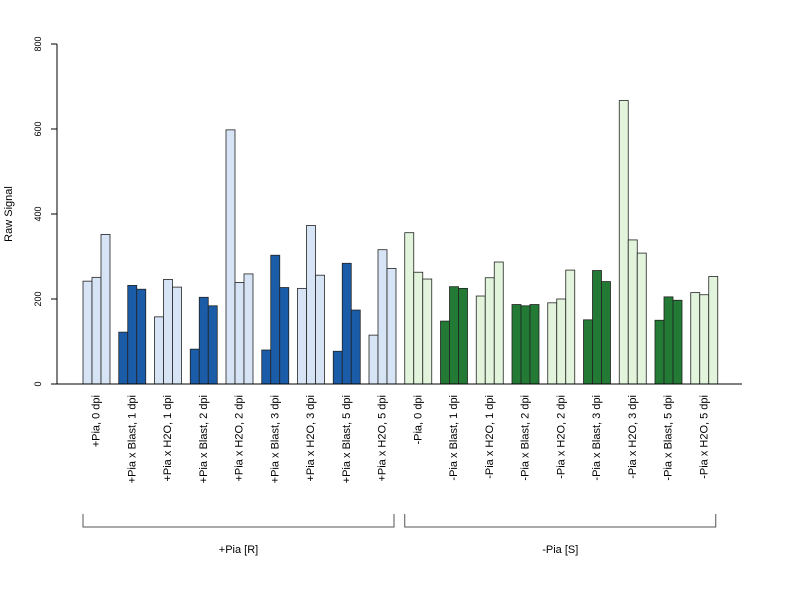 This screenshot has width=800, height=600. Describe the element at coordinates (704, 437) in the screenshot. I see `x-tick-label: -Pia x H2O, 5 dpi` at that location.